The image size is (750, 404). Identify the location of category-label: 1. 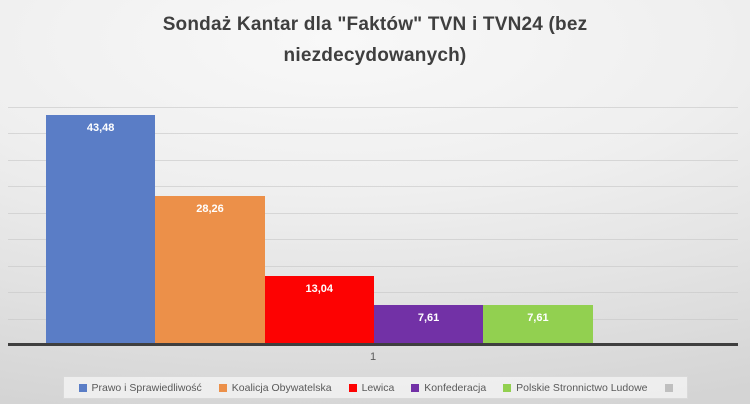
(373, 357).